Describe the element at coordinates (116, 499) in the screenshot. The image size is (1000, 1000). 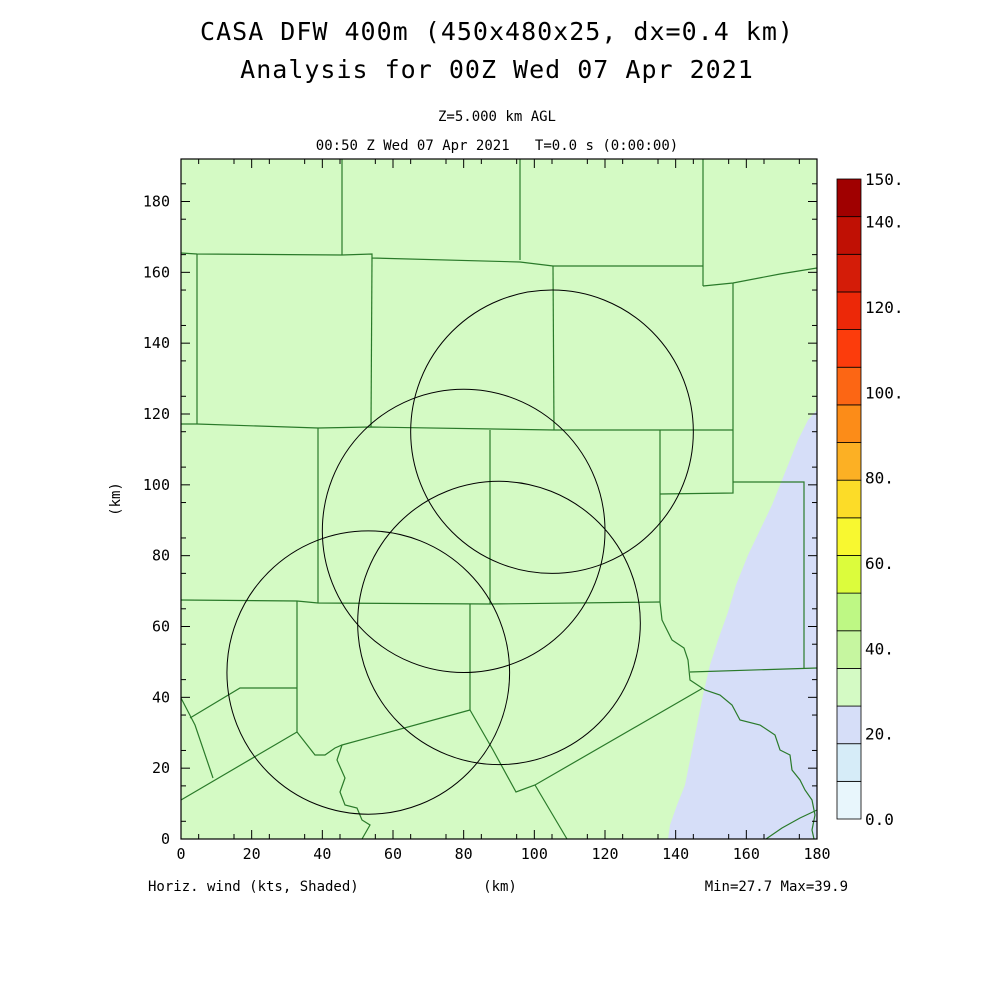
I see `y-axis-label: (km)` at that location.